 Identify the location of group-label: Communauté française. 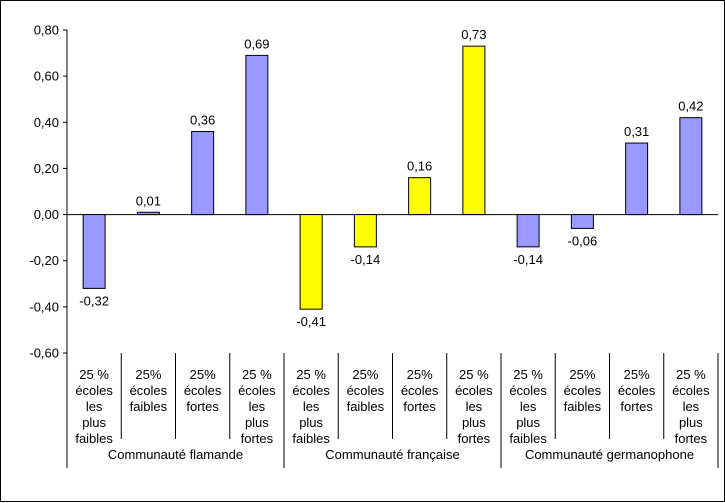
(392, 454).